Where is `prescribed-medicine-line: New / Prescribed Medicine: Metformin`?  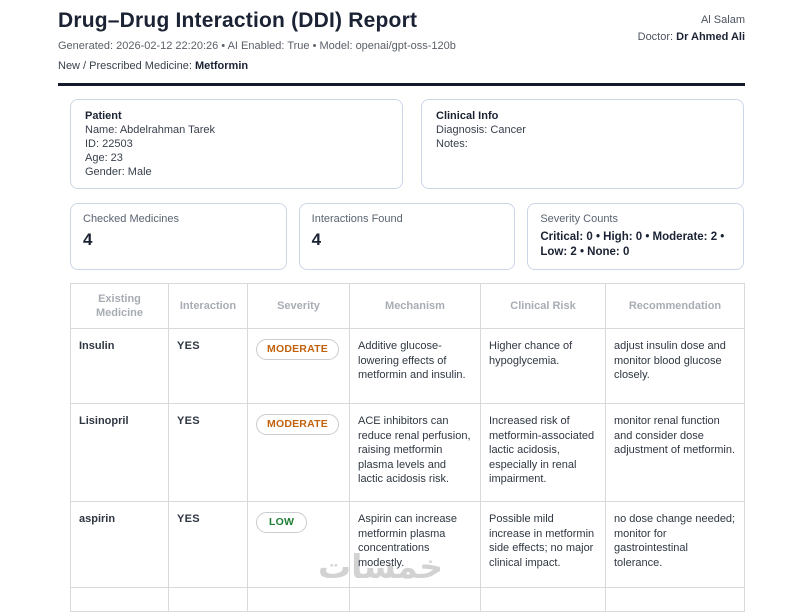 prescribed-medicine-line: New / Prescribed Medicine: Metformin is located at coordinates (257, 66).